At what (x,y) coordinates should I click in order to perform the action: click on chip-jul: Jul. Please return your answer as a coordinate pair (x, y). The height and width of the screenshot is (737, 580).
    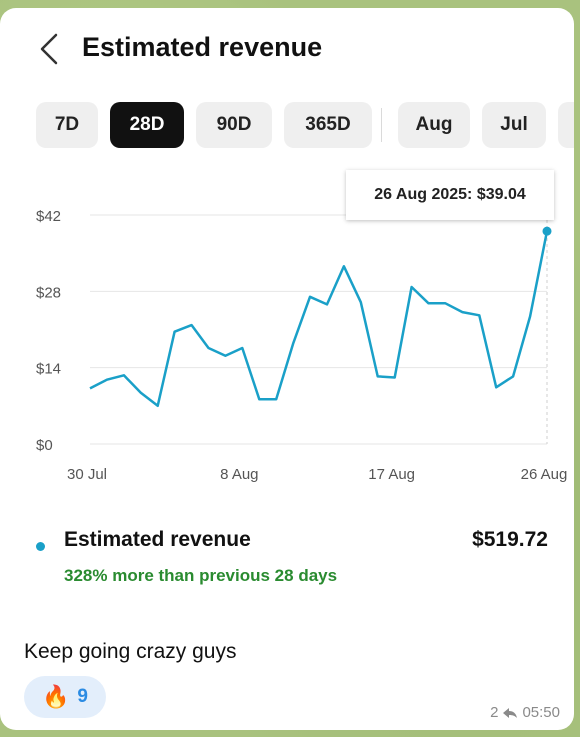
    Looking at the image, I should click on (514, 125).